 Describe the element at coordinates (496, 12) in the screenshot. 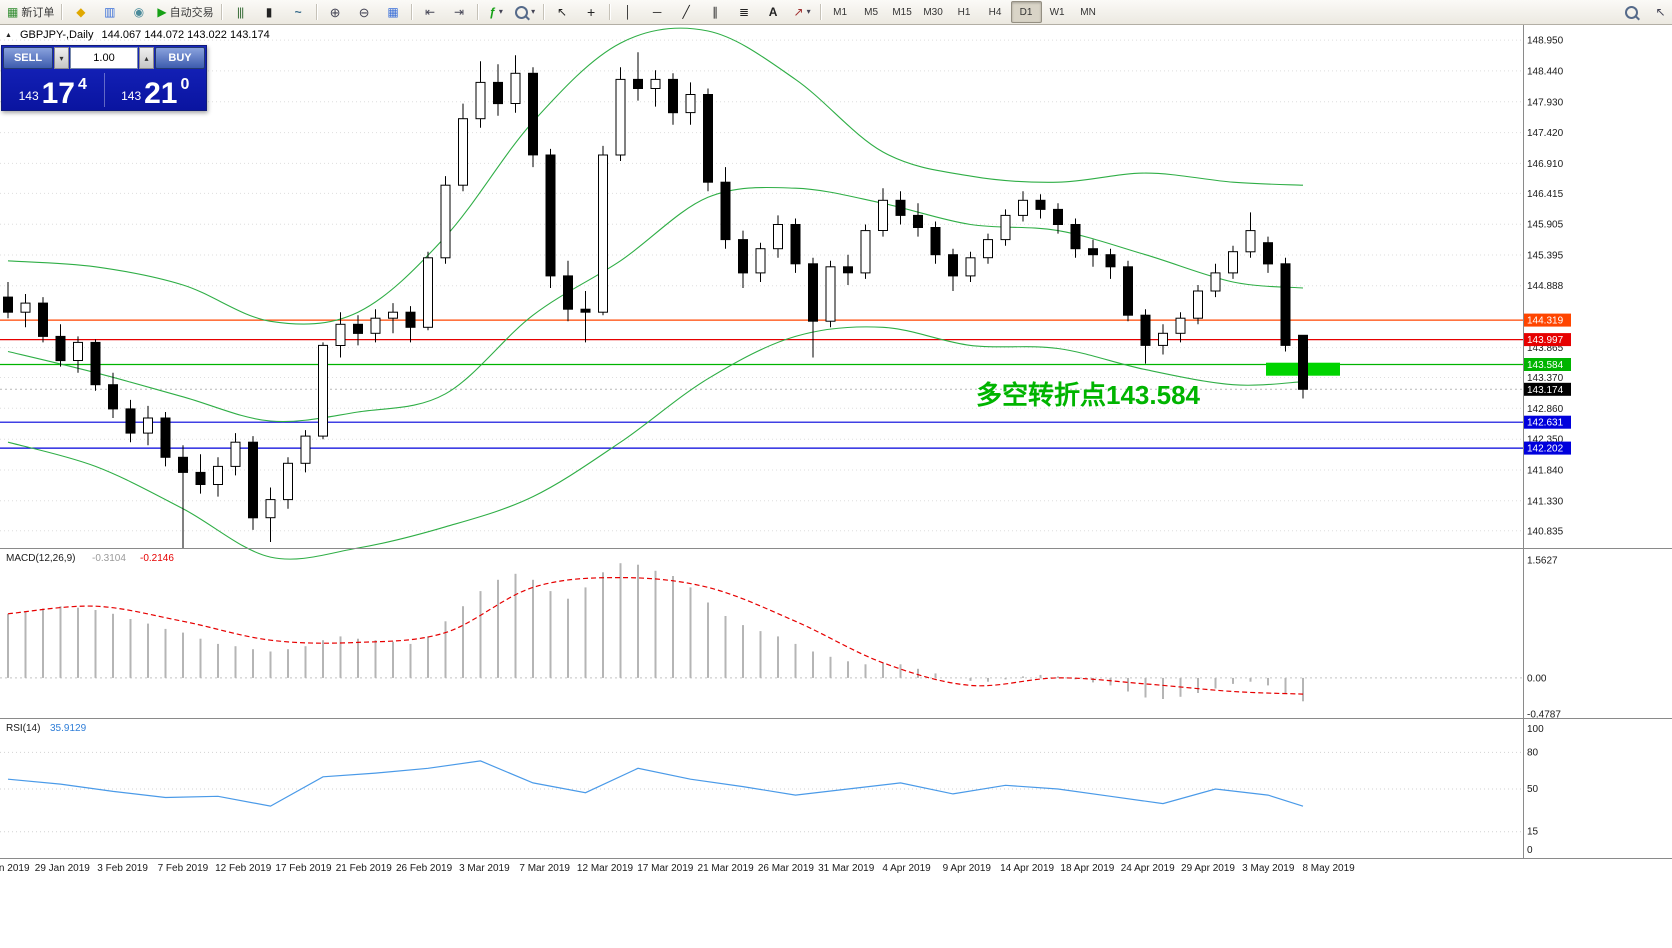

I see `indicators-button: ƒ ▾` at that location.